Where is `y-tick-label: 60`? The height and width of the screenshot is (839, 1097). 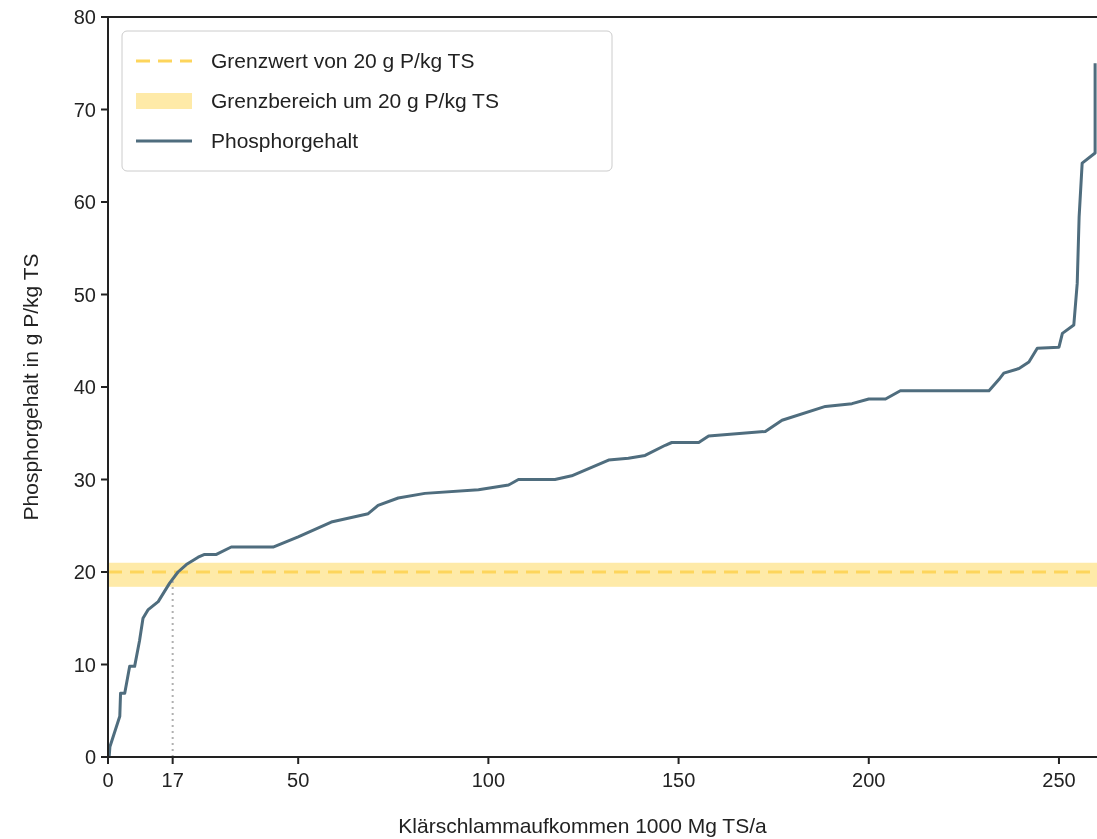
y-tick-label: 60 is located at coordinates (84, 202).